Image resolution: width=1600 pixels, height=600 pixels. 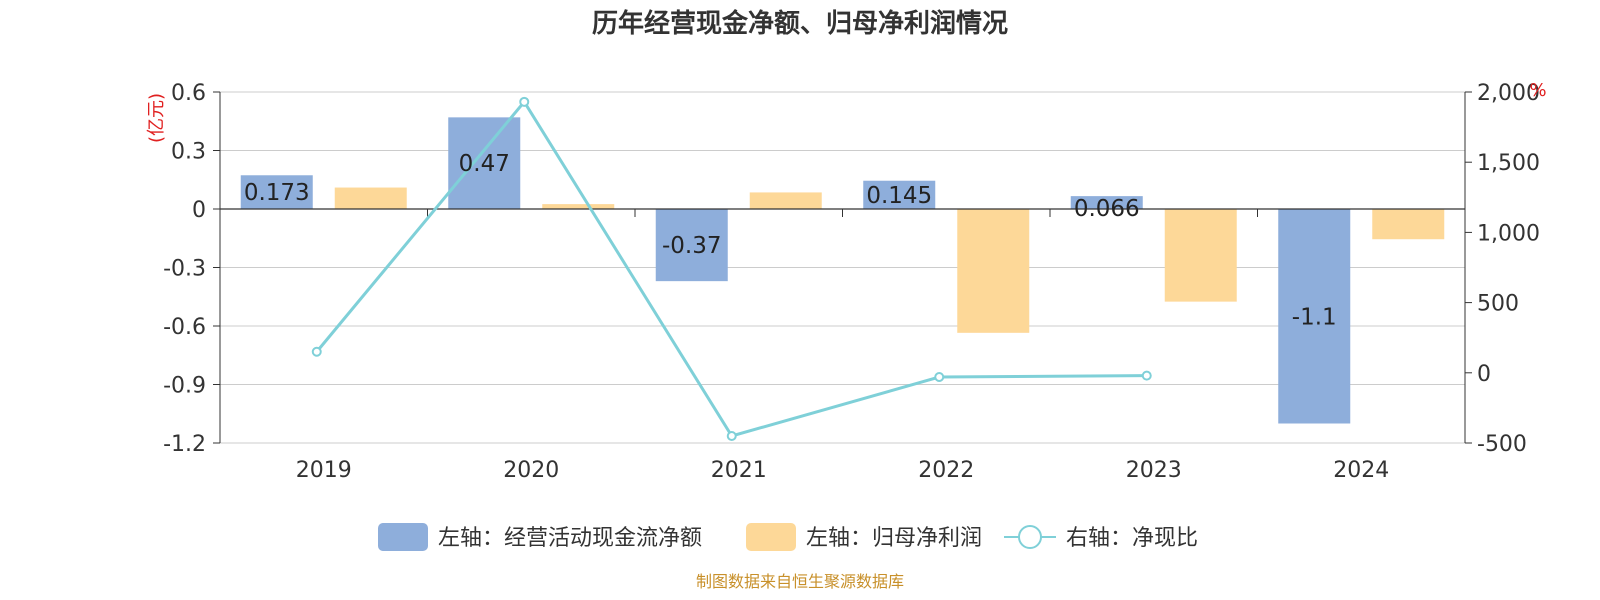 What do you see at coordinates (188, 93) in the screenshot?
I see `y-left-tick-label: 0.6` at bounding box center [188, 93].